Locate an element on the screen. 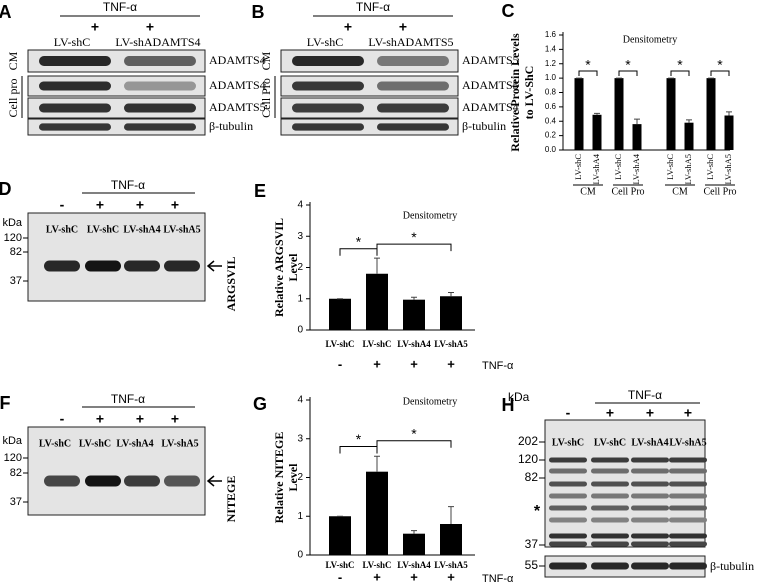 The image size is (762, 584). y-tick-label: 1.2 is located at coordinates (551, 63).